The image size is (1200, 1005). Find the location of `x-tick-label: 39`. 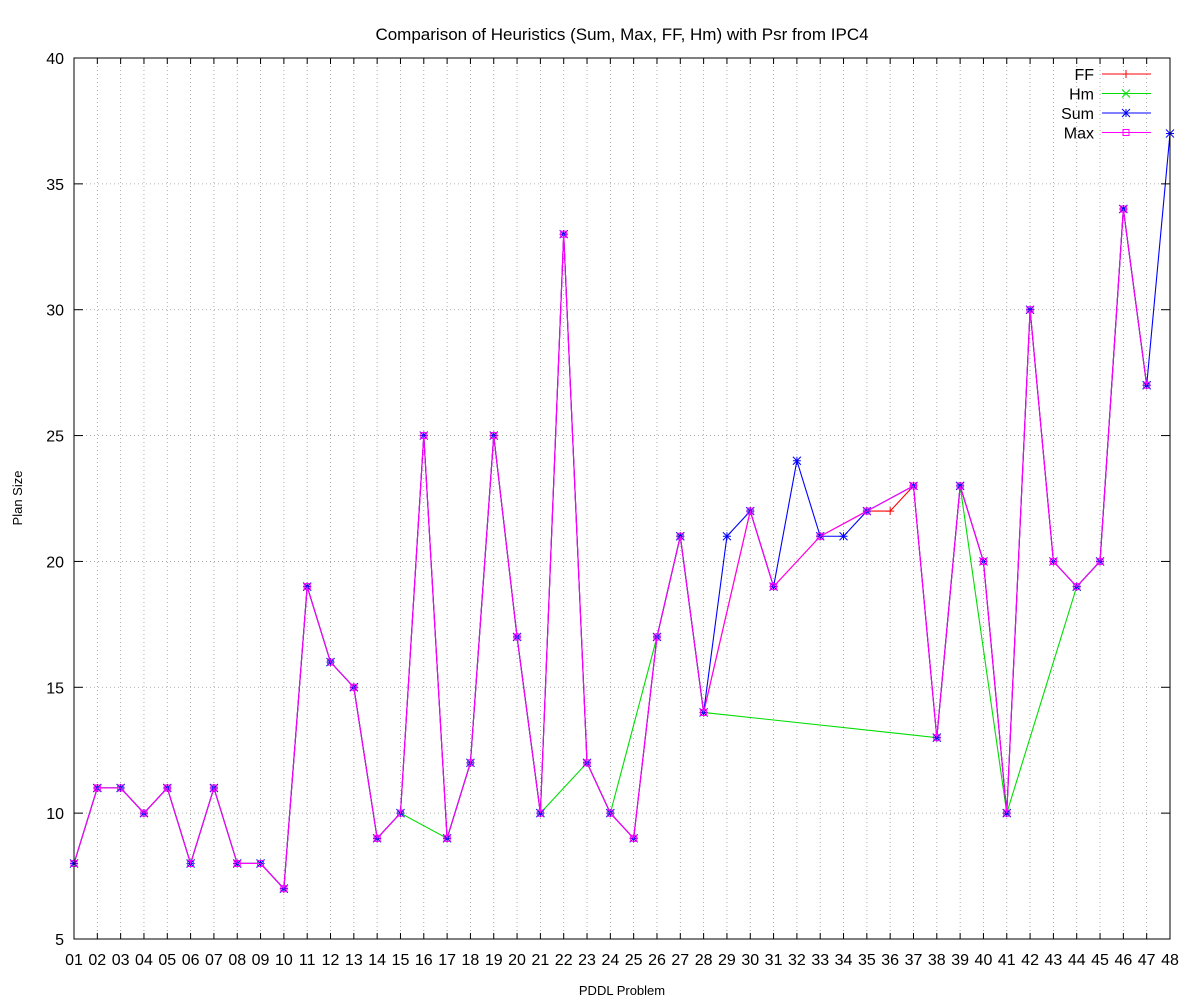

x-tick-label: 39 is located at coordinates (960, 960).